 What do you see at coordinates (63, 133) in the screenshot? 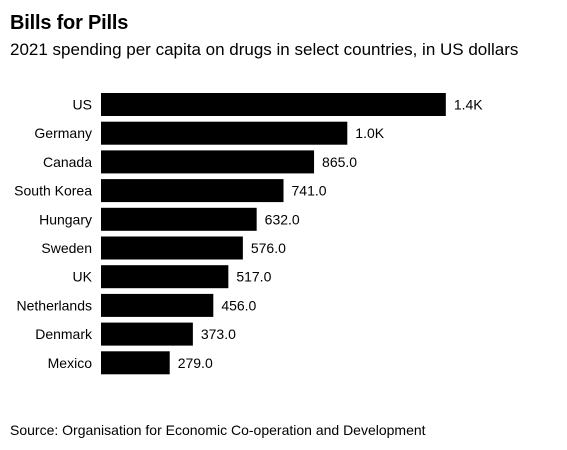
I see `category-label: Germany` at bounding box center [63, 133].